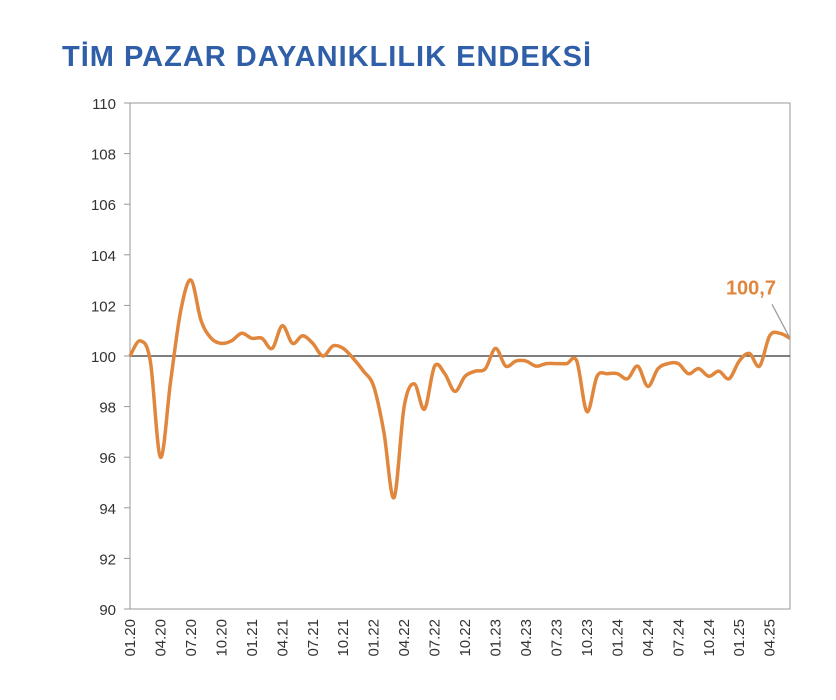 The height and width of the screenshot is (700, 836). Describe the element at coordinates (781, 321) in the screenshot. I see `label-leader` at that location.